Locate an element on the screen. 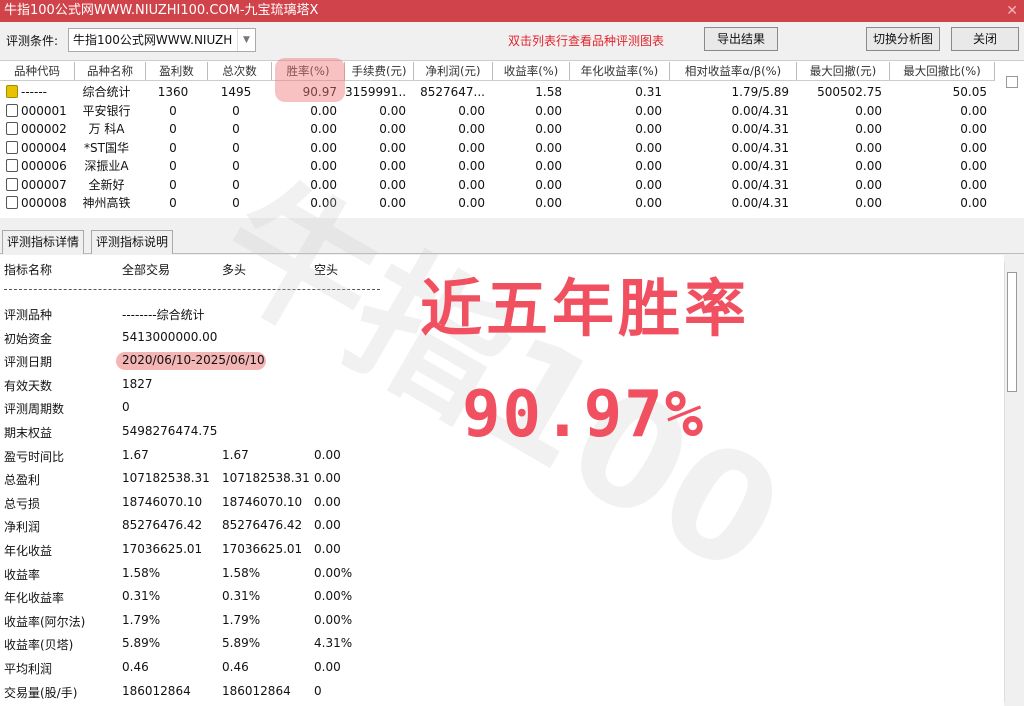 This screenshot has height=706, width=1024. cell-text: 000008 is located at coordinates (44, 203).